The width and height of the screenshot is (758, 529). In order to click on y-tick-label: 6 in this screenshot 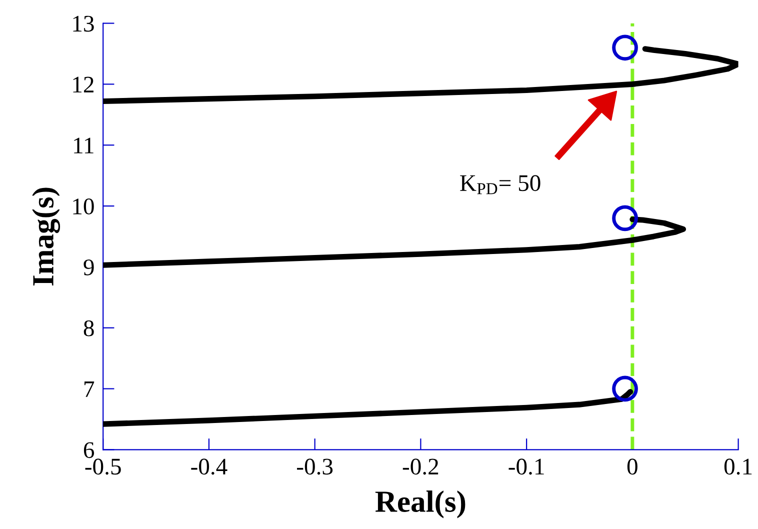, I will do `click(89, 450)`.